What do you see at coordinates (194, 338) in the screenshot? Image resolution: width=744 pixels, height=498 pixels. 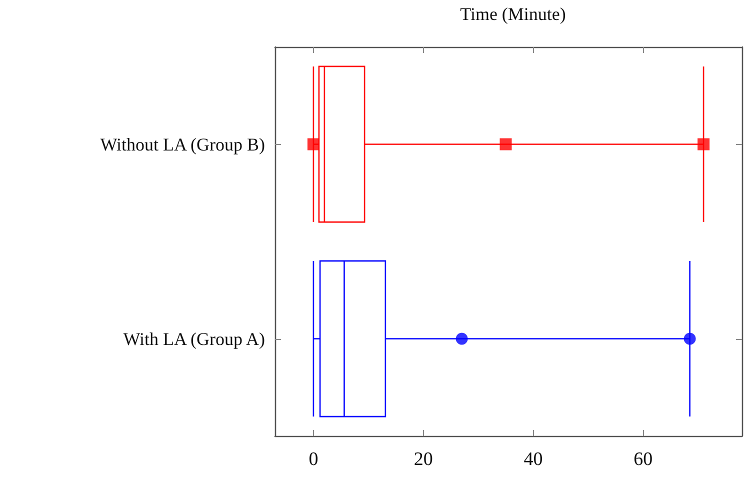 I see `y-tick-label: With LA (Group A)` at bounding box center [194, 338].